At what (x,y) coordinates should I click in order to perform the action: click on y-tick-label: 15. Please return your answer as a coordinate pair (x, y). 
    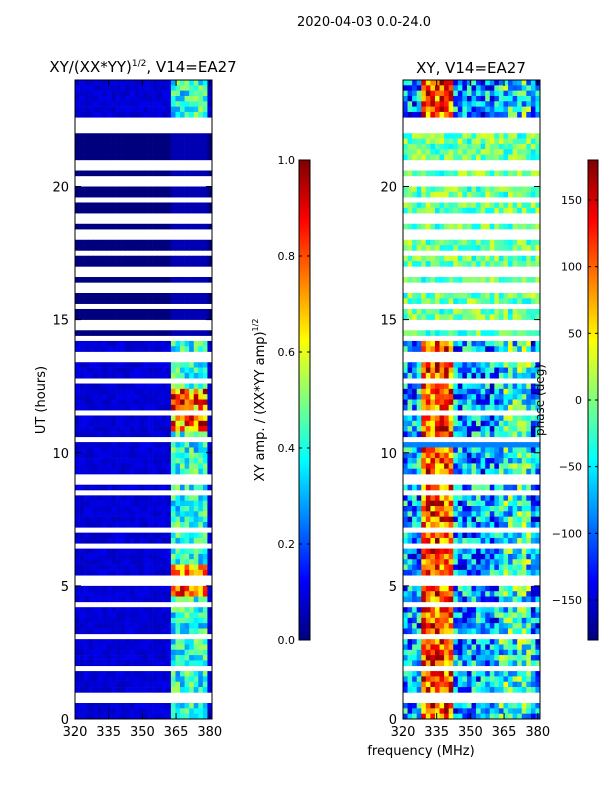
    Looking at the image, I should click on (60, 321).